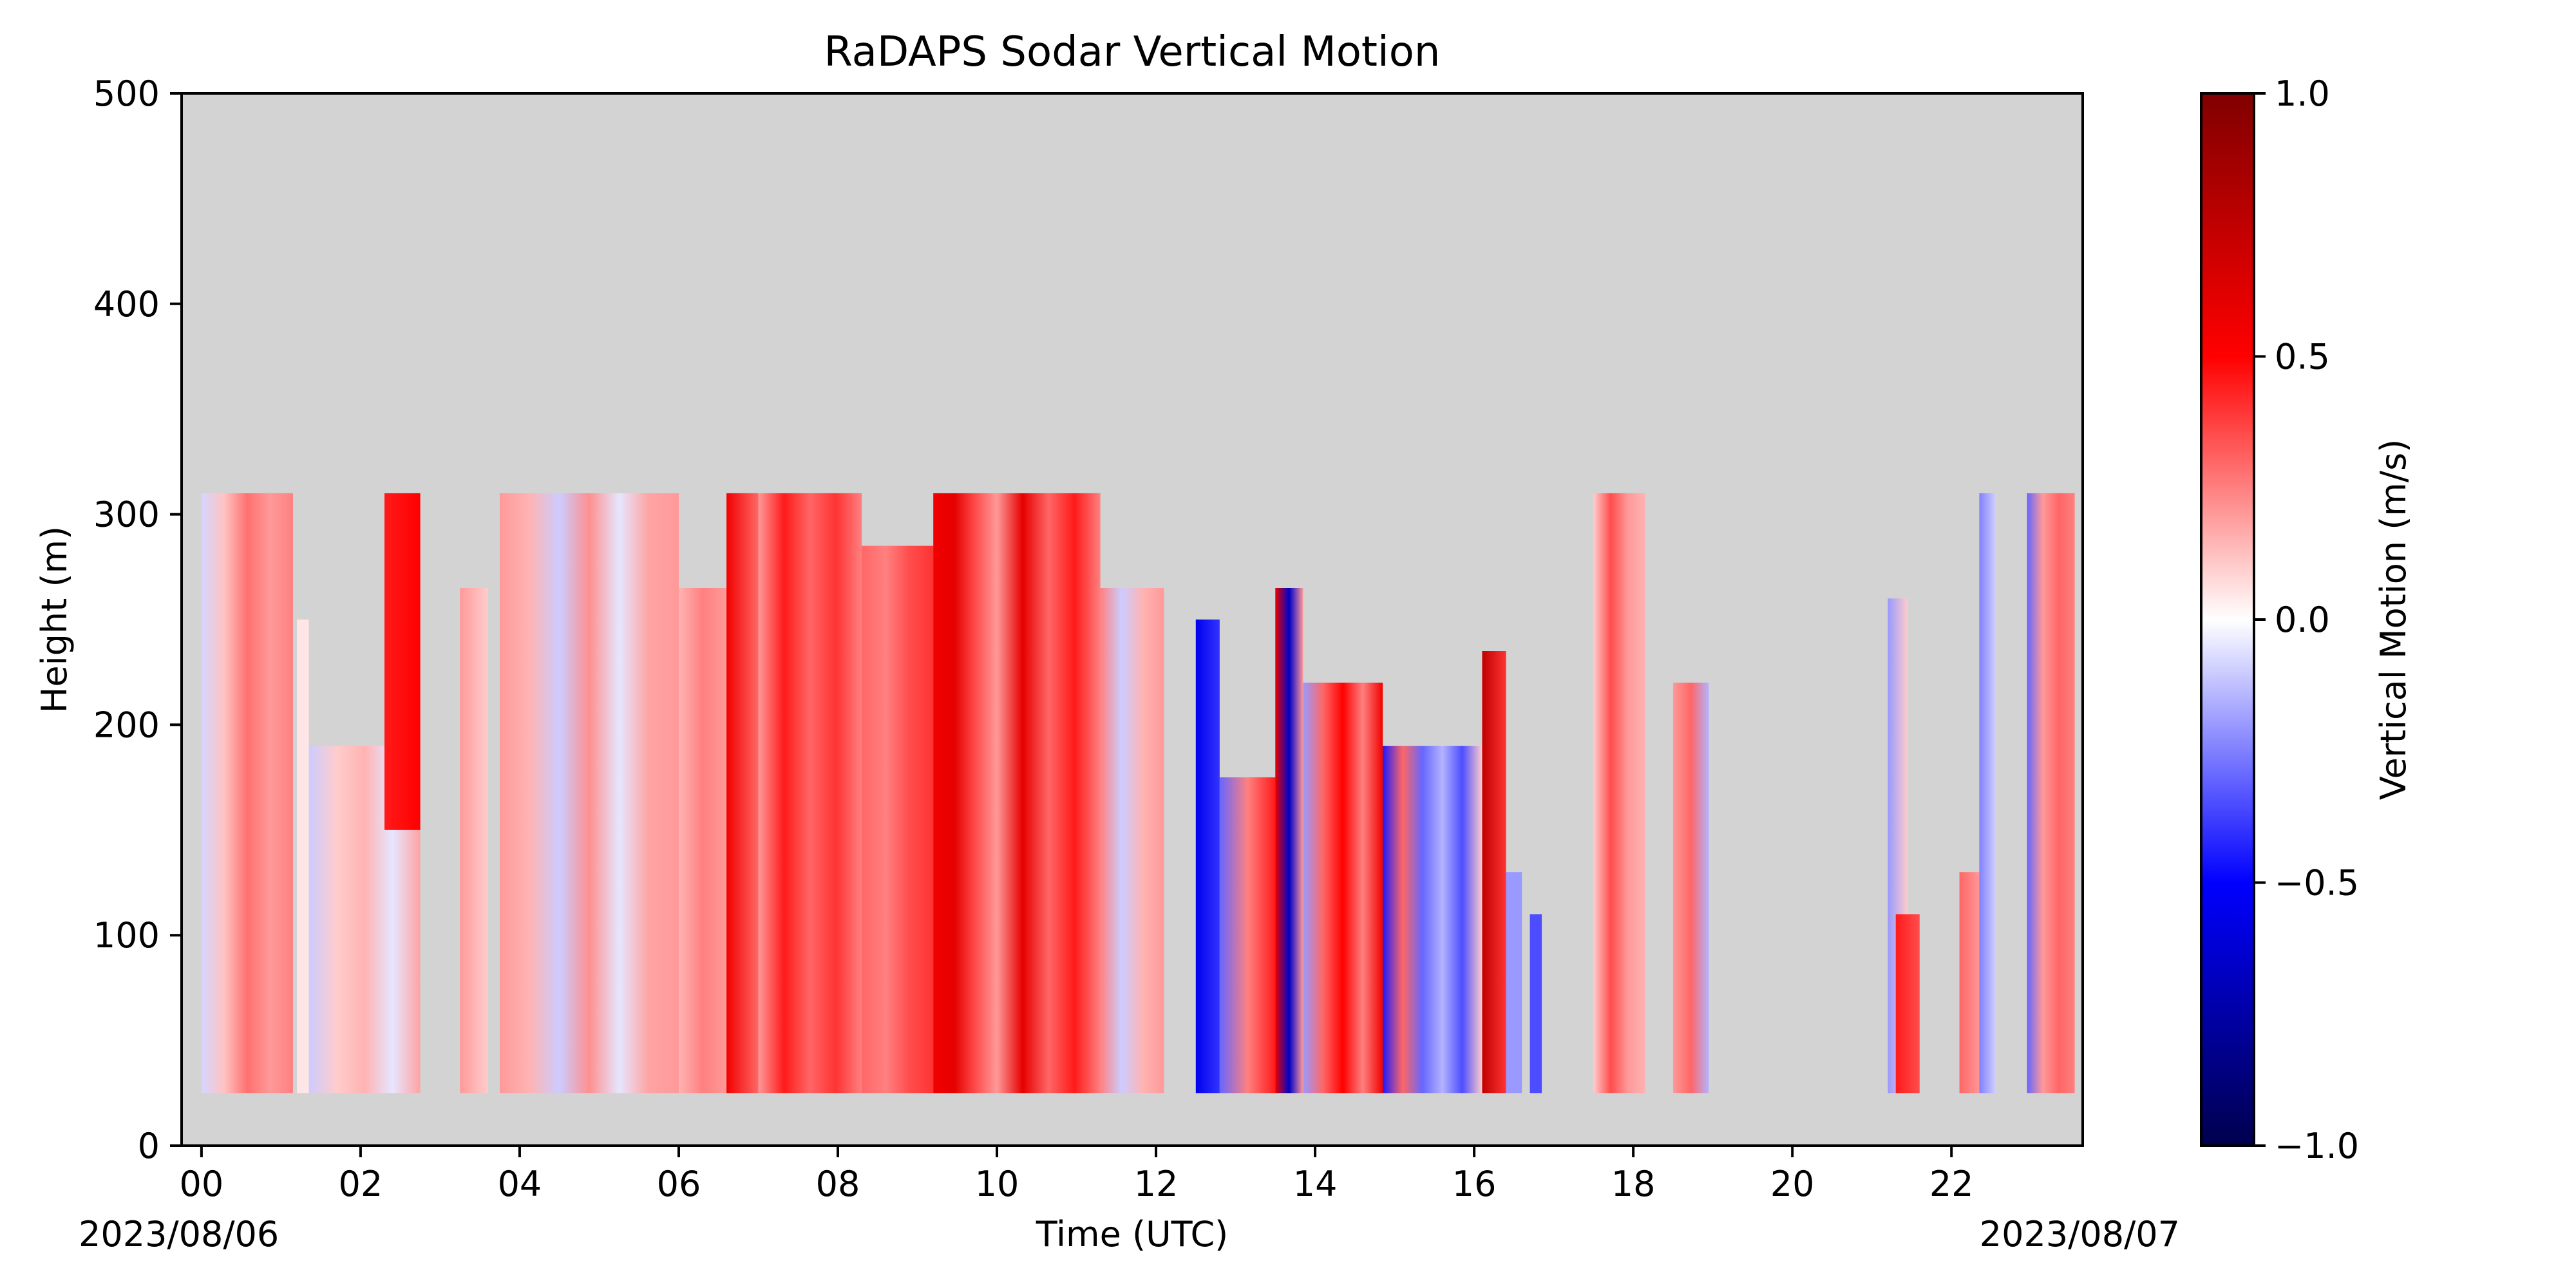 Image resolution: width=2576 pixels, height=1288 pixels. Describe the element at coordinates (2394, 619) in the screenshot. I see `colorbar-label: Vertical Motion (m/s)` at that location.